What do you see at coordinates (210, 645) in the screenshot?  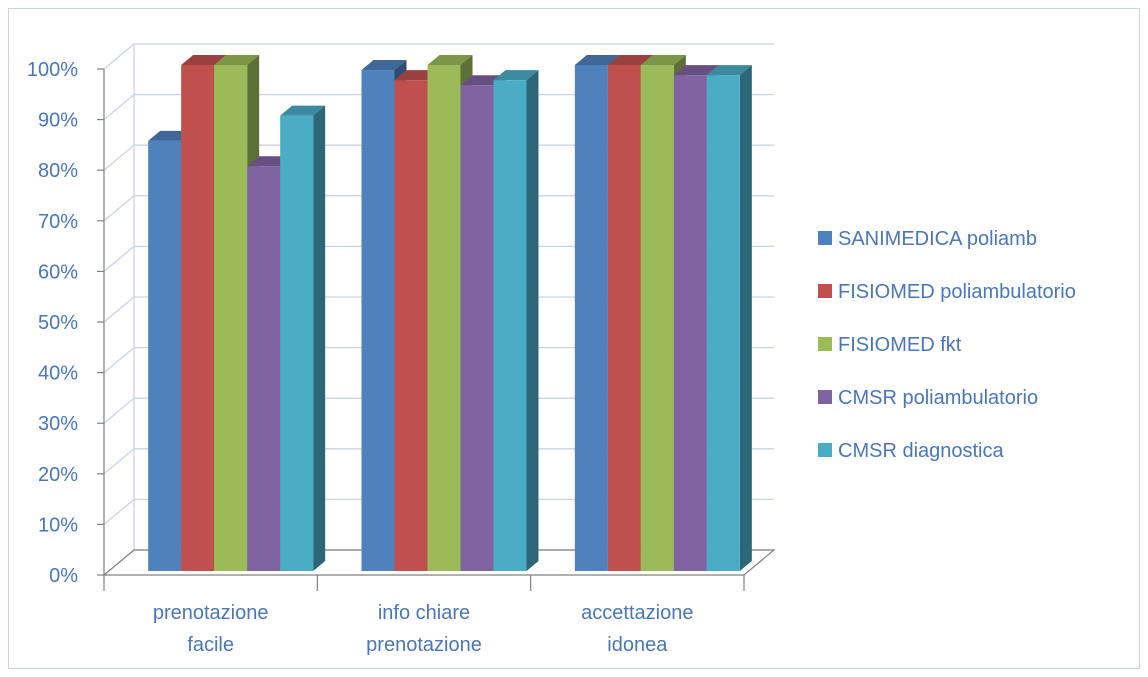 I see `x-tick-label: facile` at bounding box center [210, 645].